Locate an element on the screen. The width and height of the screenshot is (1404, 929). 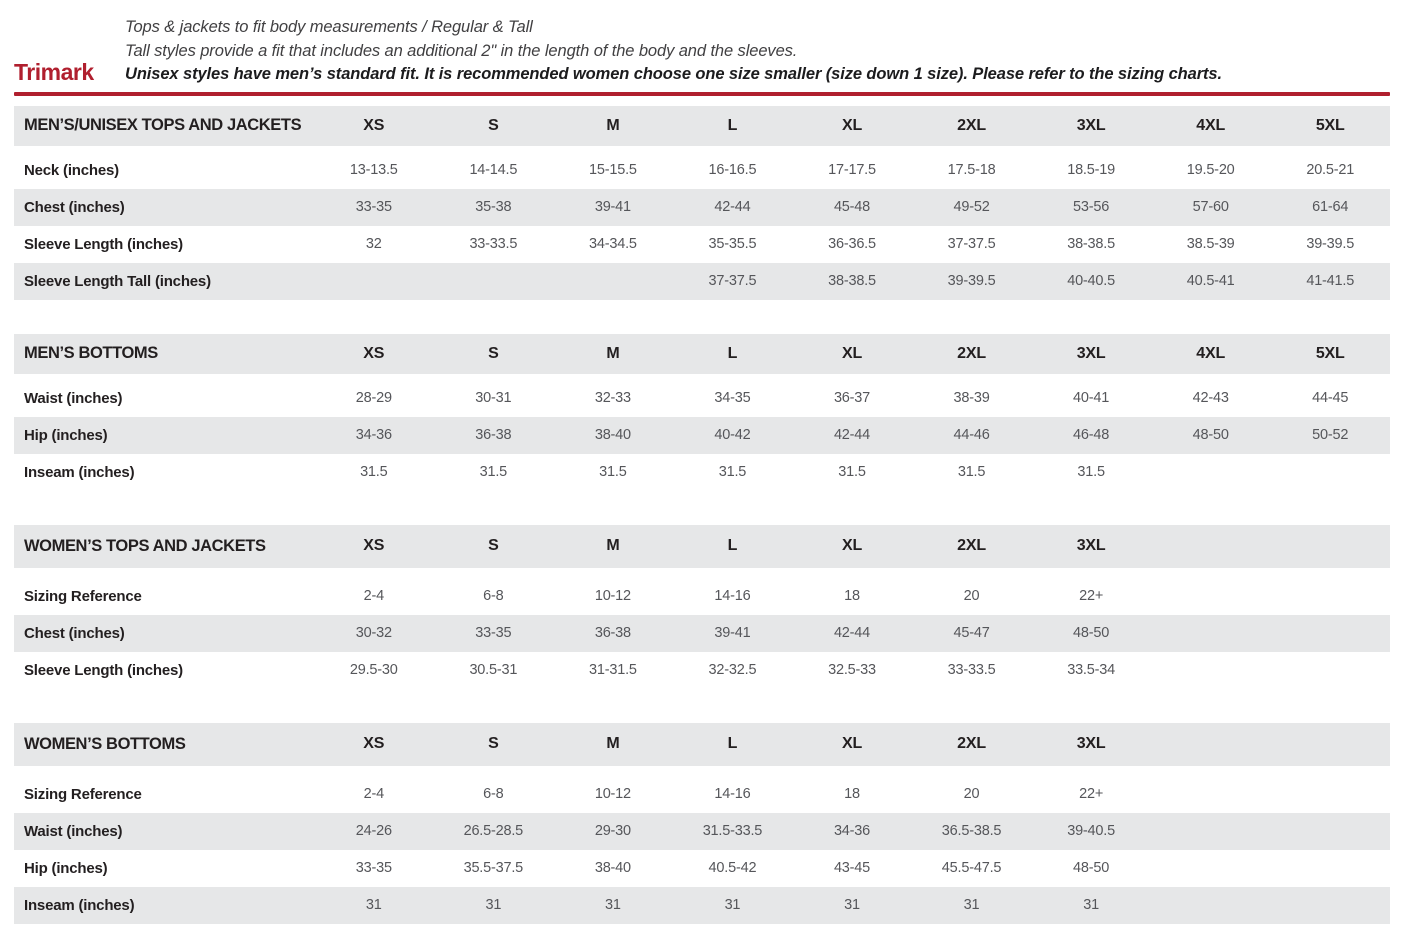
size-value-cell: 14-16 is located at coordinates (732, 794).